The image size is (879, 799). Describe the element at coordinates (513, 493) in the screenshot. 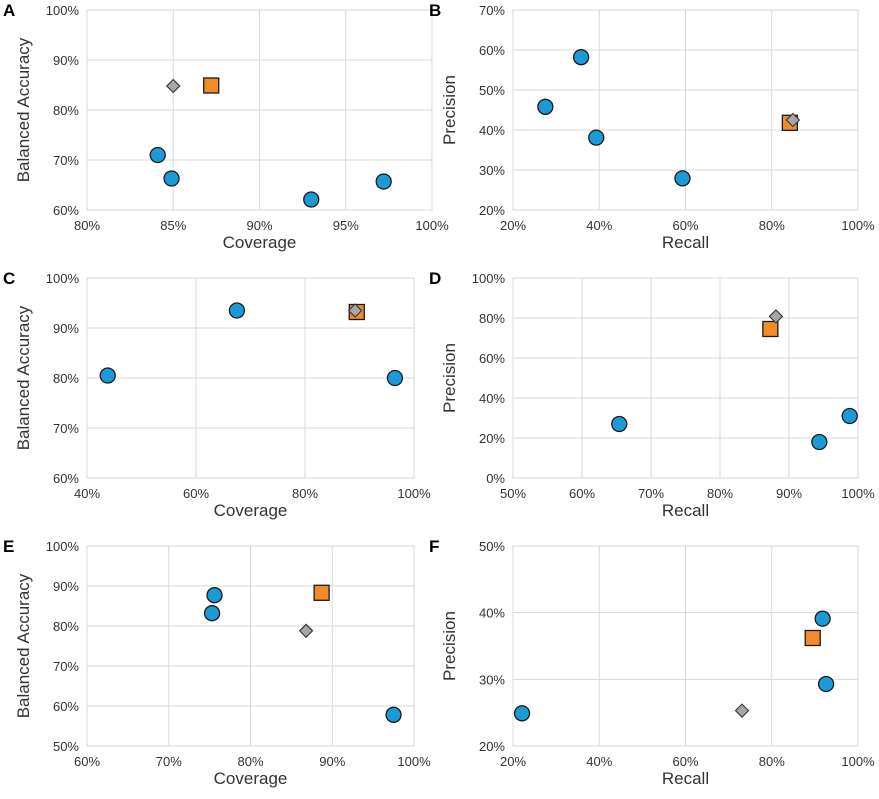

I see `x-tick-label: 50%` at that location.